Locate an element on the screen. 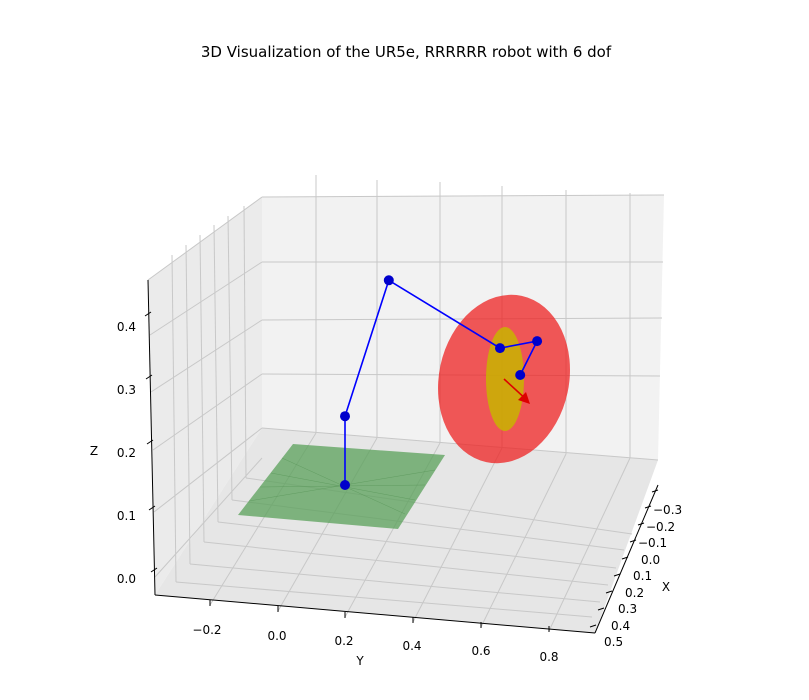  x-tick-label: 0.0 is located at coordinates (650, 560).